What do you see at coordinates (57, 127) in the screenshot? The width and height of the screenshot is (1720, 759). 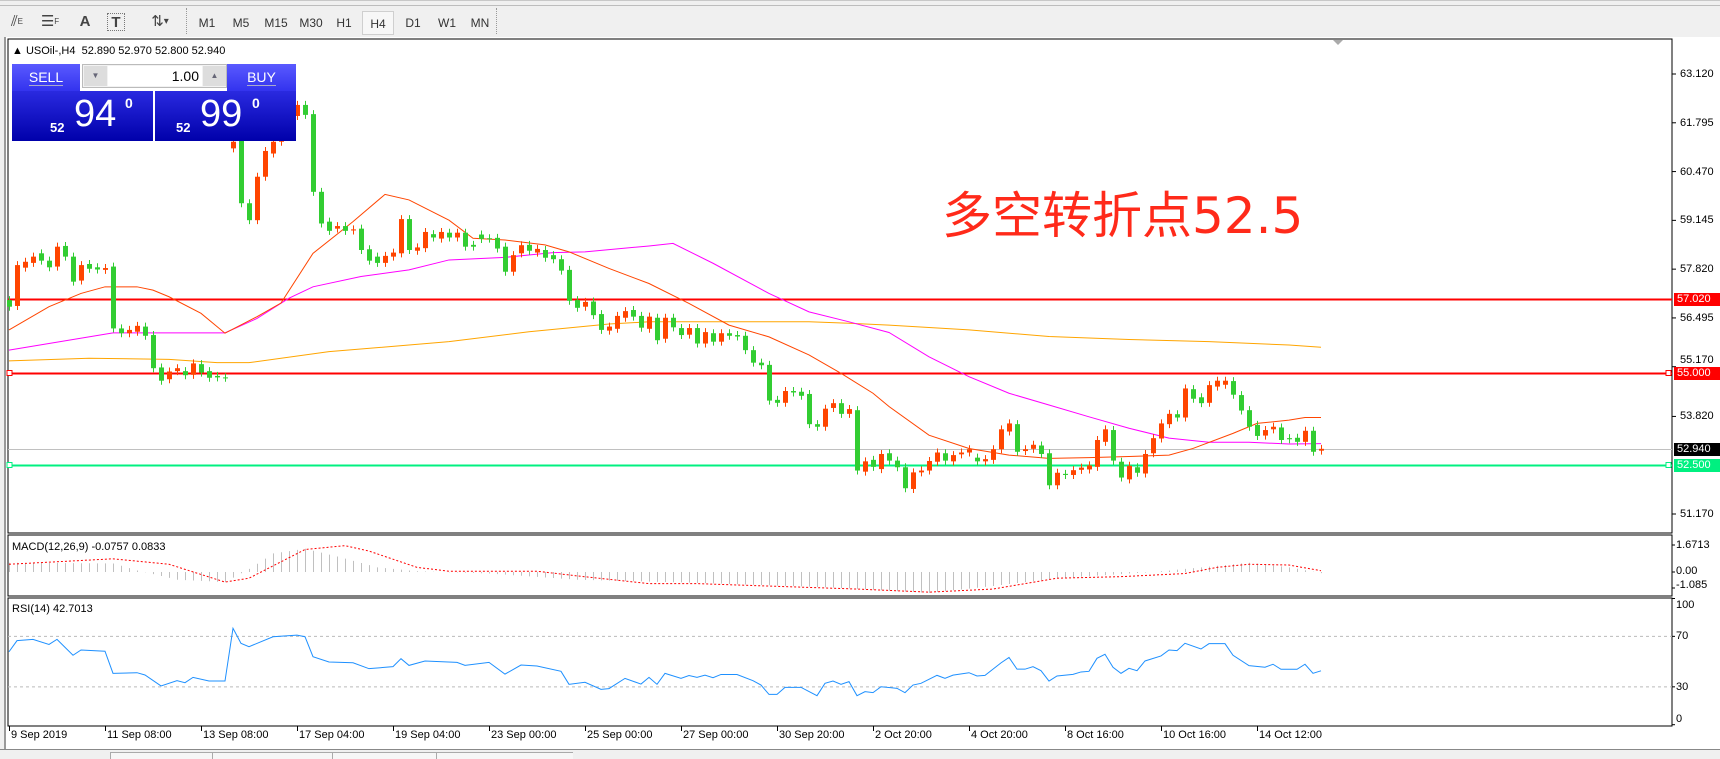 I see `sell-price-prefix: 52` at bounding box center [57, 127].